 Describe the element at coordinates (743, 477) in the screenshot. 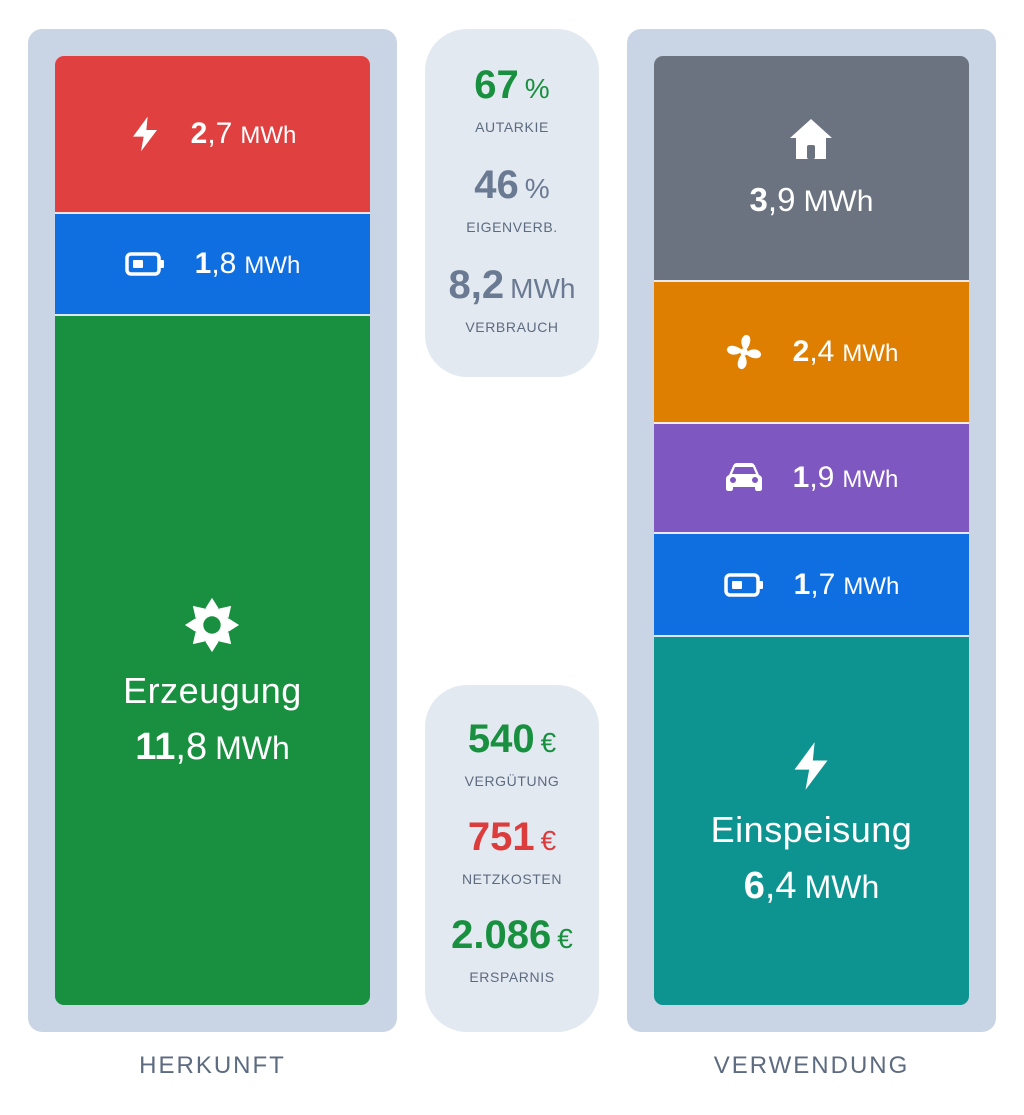

I see `car-icon` at that location.